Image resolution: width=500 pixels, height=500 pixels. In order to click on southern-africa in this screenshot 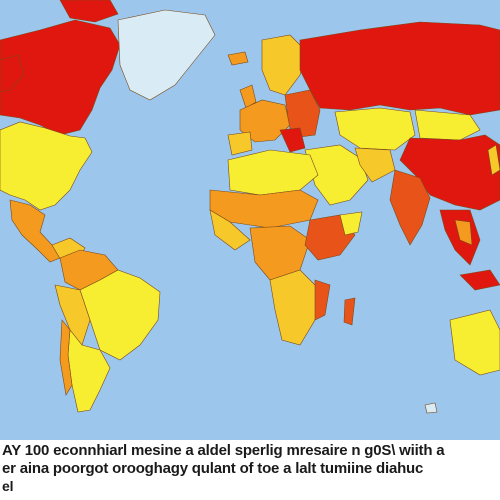, I will do `click(295, 307)`.